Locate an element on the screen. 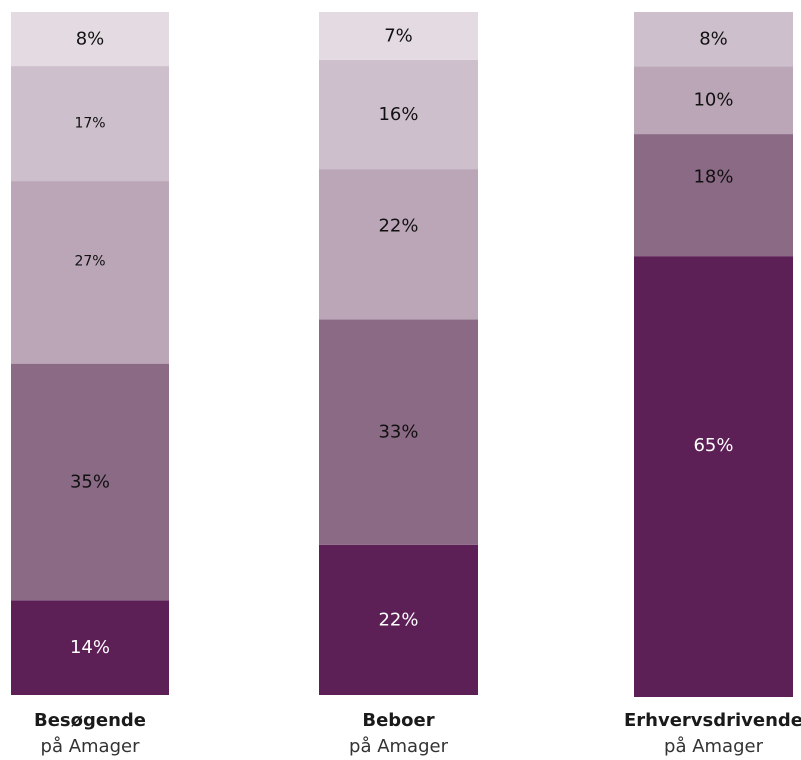 The width and height of the screenshot is (801, 760). data-label: 14% is located at coordinates (90, 647).